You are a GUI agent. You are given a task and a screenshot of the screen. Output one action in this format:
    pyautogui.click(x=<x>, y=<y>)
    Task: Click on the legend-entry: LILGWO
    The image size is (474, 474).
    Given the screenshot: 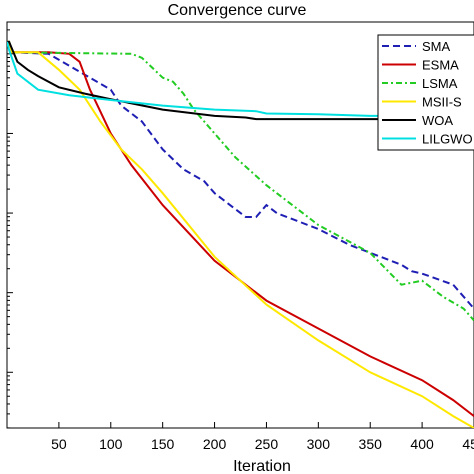 What is the action you would take?
    pyautogui.click(x=447, y=139)
    